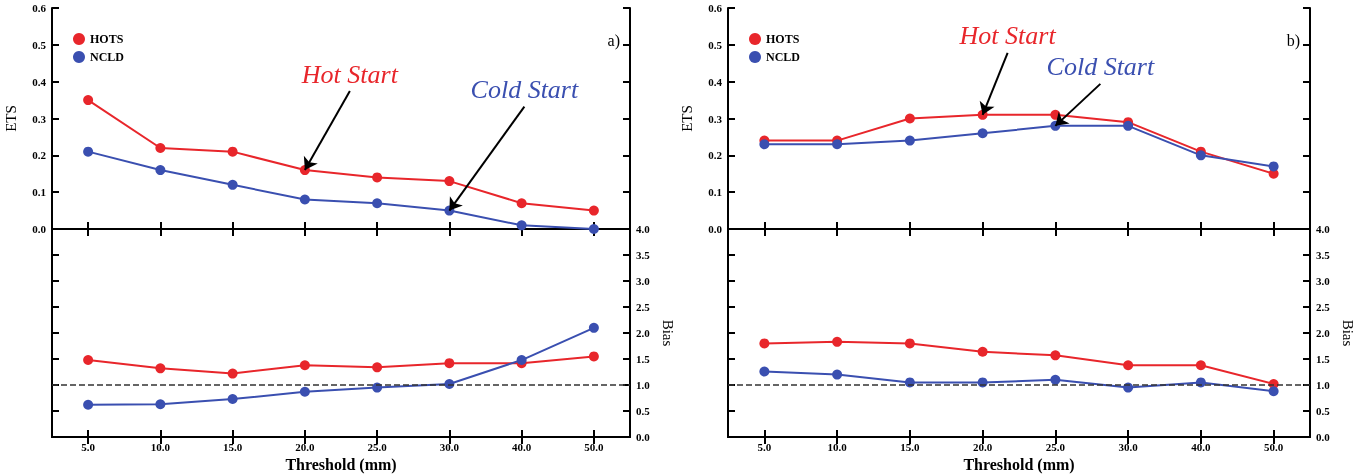  What do you see at coordinates (1019, 465) in the screenshot?
I see `x-axis-title: Threshold (mm)` at bounding box center [1019, 465].